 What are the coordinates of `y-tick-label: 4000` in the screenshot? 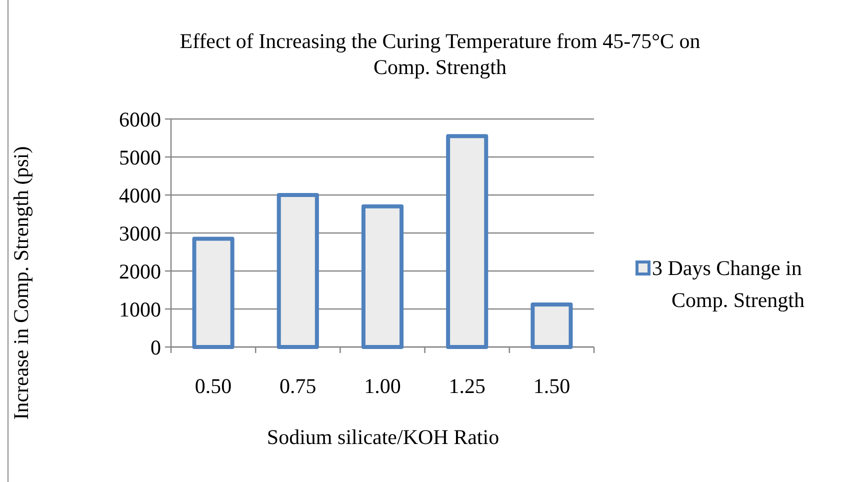 It's located at (140, 195).